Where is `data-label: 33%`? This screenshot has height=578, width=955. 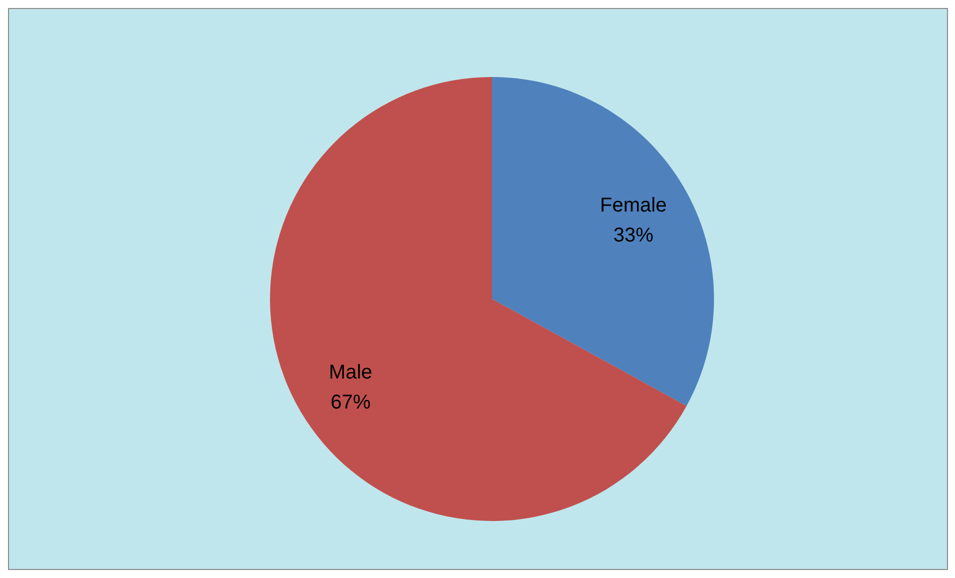
data-label: 33% is located at coordinates (633, 235).